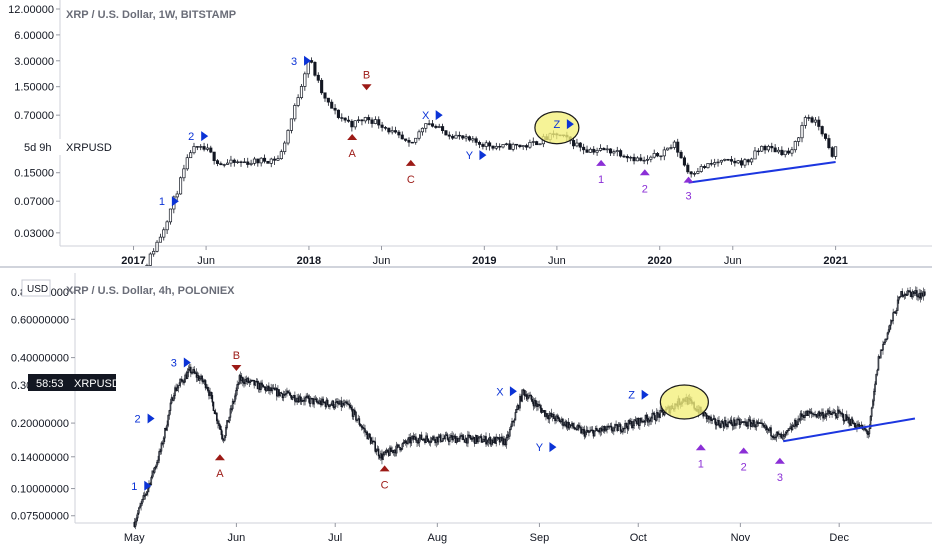 Image resolution: width=932 pixels, height=550 pixels. I want to click on y-tick-label: 0.03000, so click(34, 234).